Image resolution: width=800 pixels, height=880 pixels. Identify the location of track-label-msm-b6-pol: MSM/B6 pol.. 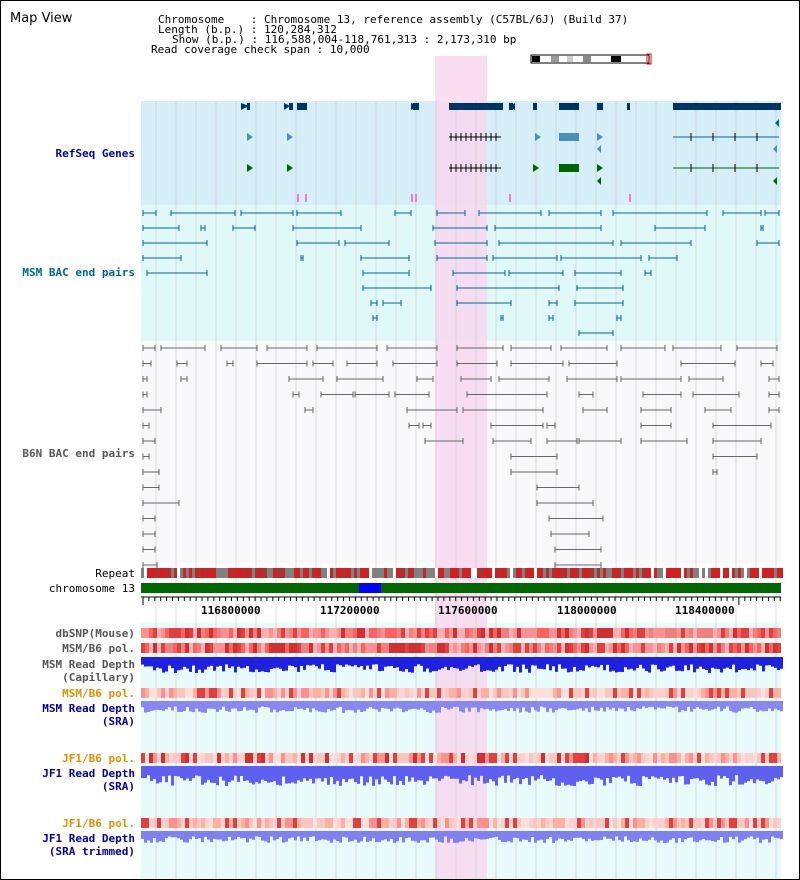
(98, 648).